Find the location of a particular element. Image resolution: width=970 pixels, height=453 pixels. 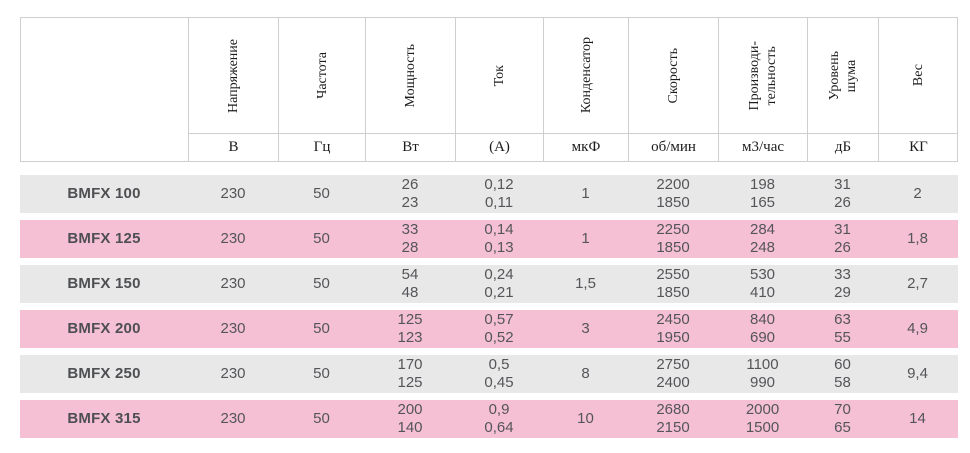

cell-speed: 2750 2400 is located at coordinates (673, 373).